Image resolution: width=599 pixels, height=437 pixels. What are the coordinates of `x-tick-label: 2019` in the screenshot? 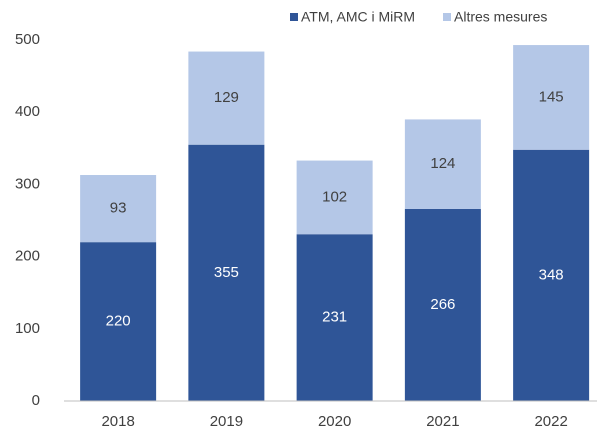 It's located at (226, 421).